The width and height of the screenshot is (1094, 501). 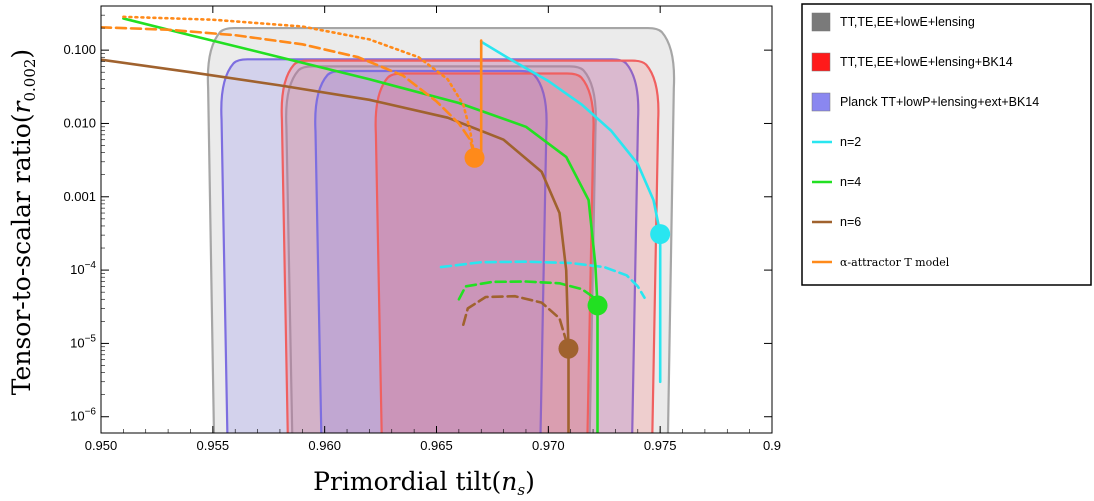 What do you see at coordinates (83, 415) in the screenshot?
I see `y-tick-label: 10⁻⁶` at bounding box center [83, 415].